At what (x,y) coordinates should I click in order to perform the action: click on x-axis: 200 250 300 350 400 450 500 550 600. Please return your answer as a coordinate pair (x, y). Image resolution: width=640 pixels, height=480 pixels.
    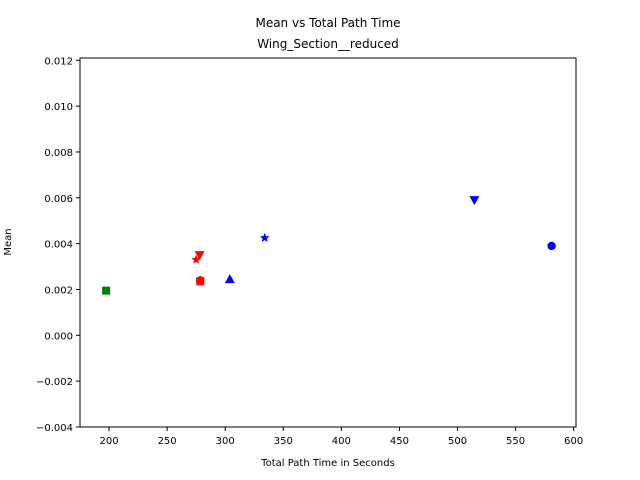
    Looking at the image, I should click on (341, 437).